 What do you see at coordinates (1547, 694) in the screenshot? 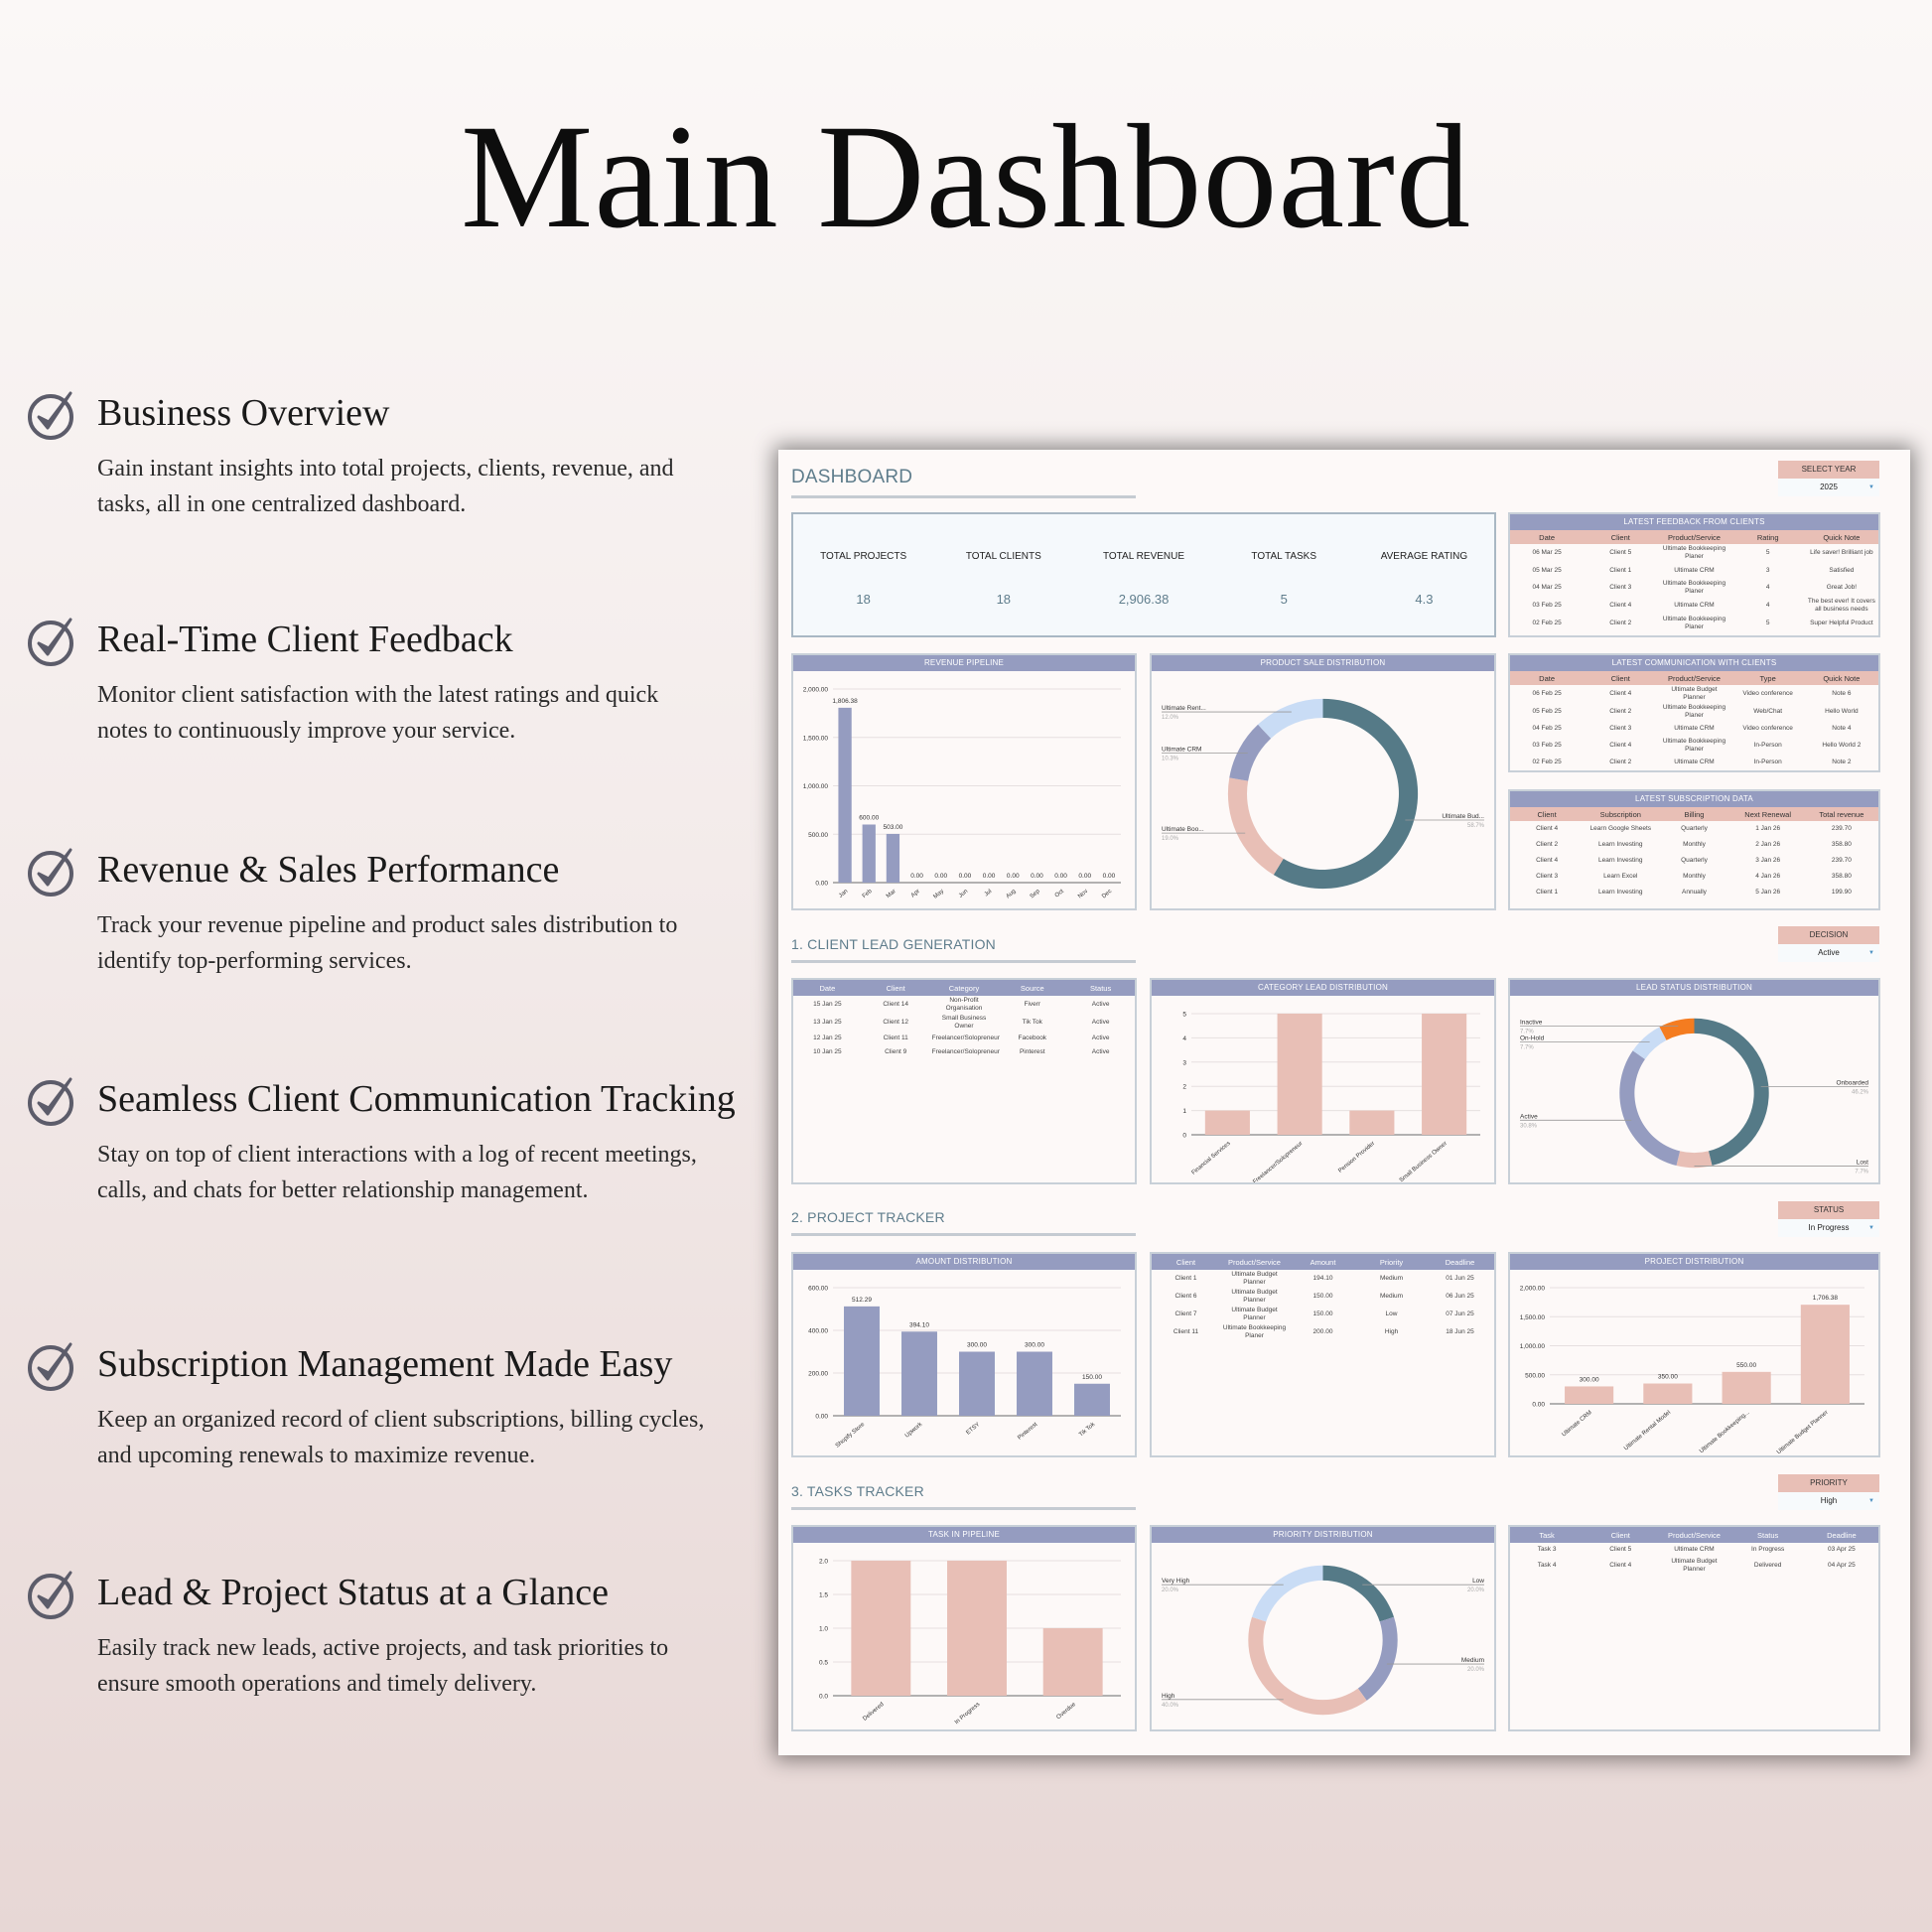
I see `table-cell: 06 Feb 25` at bounding box center [1547, 694].